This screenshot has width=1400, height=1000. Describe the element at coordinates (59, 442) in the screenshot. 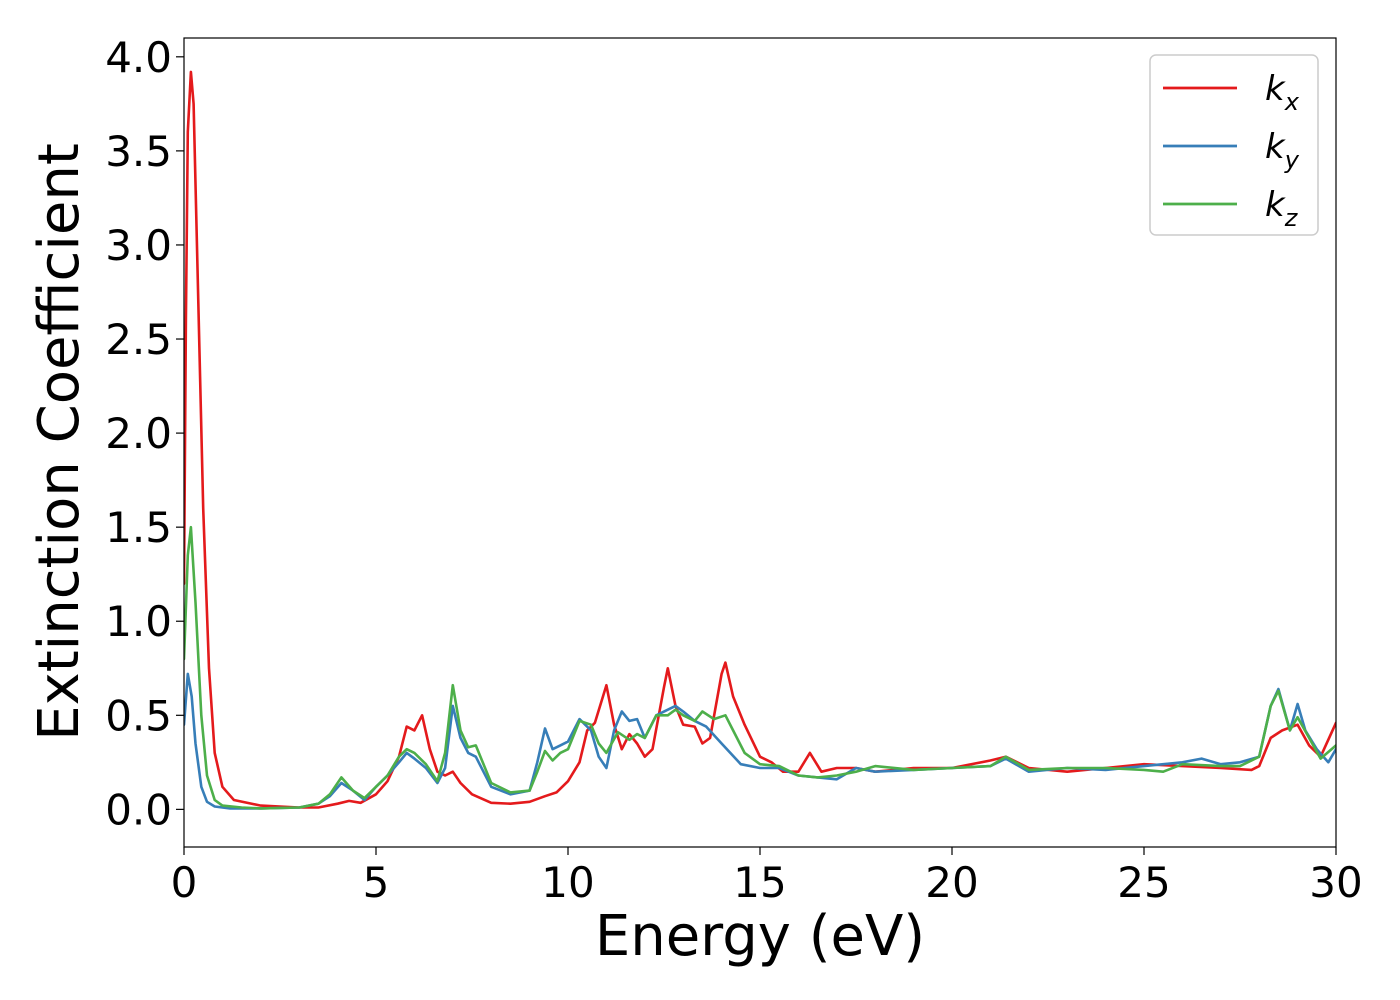

I see `y-axis-title: Extinction Coefficient` at that location.